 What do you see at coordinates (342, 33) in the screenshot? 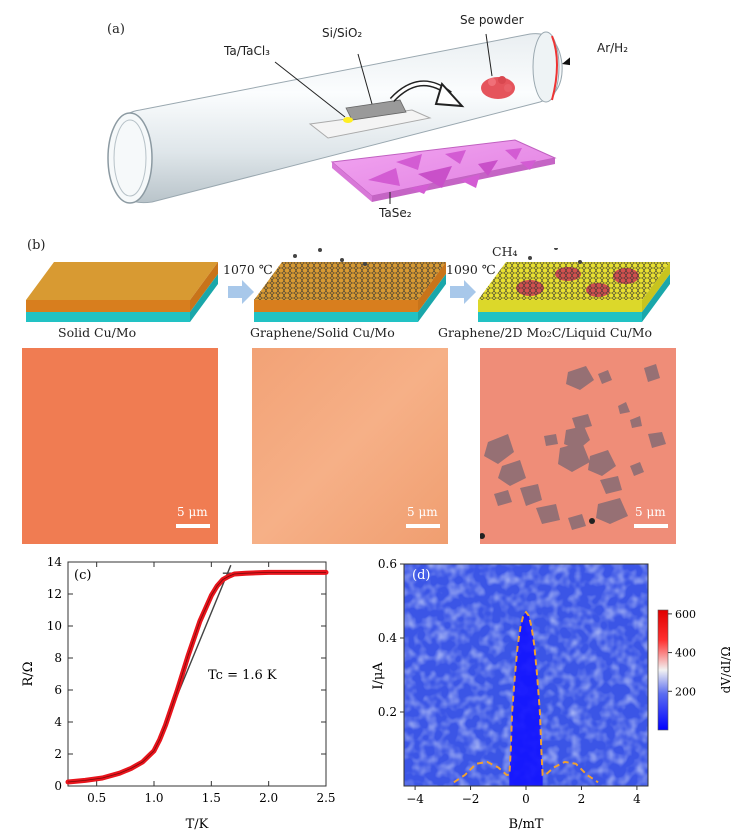
I see `substrate-label: Si/SiO₂` at bounding box center [342, 33].